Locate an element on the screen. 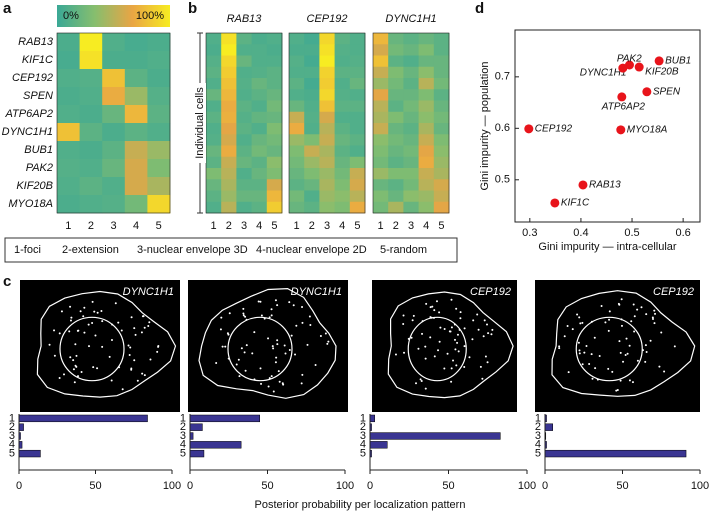 The image size is (713, 512). colorbar is located at coordinates (113, 16).